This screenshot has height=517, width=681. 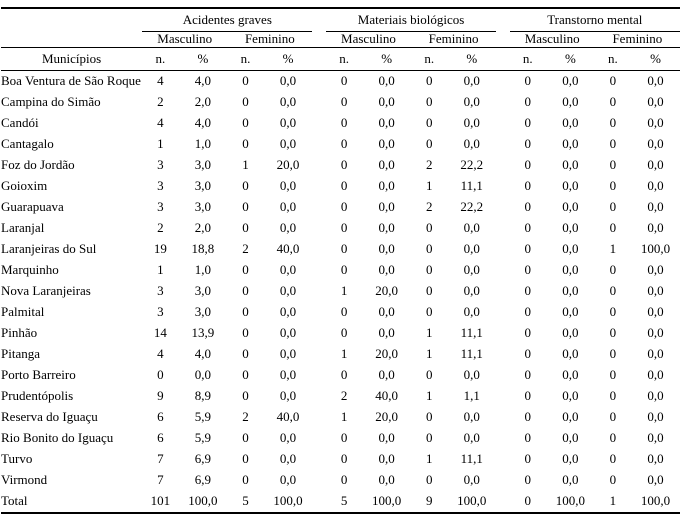 I want to click on table-row: Guarapuava 3 3,0 0 0,0 0 0,0 2 22,2 0 0,0 0 0,0, so click(x=340, y=207).